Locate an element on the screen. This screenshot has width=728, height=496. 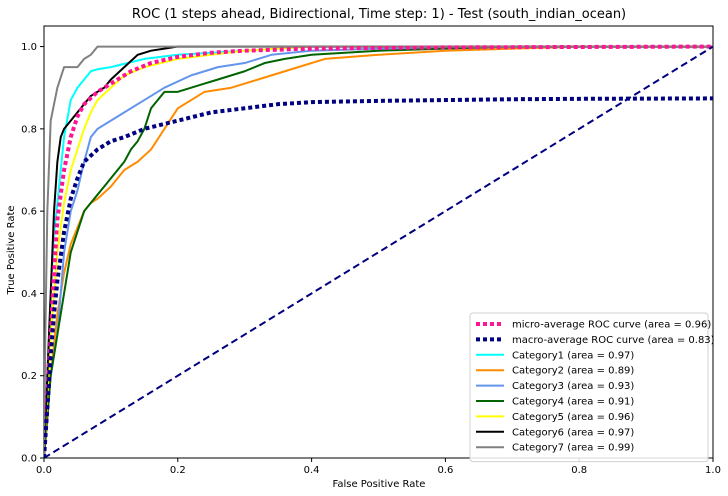
legend-entry: Category5 (area = 0.96) is located at coordinates (573, 417).